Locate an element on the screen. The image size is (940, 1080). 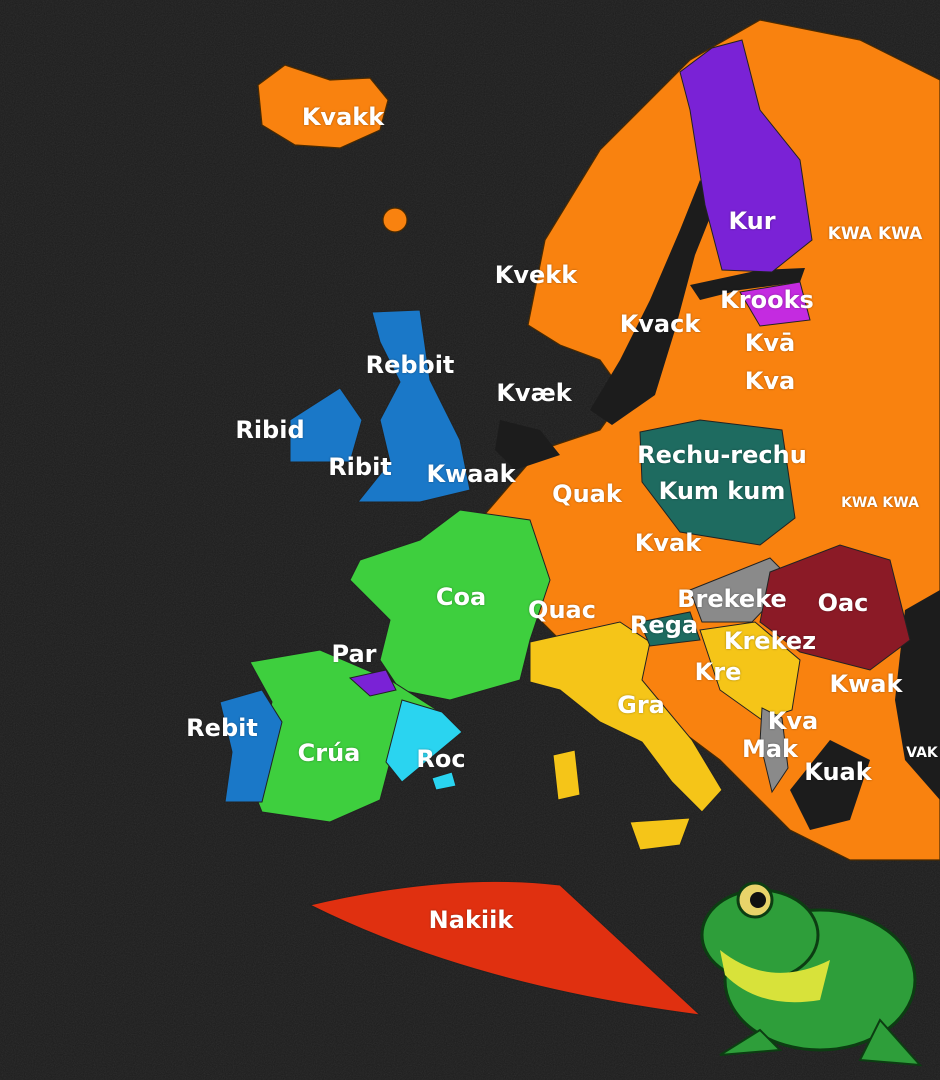
label-england: Rebbit is located at coordinates (410, 365).